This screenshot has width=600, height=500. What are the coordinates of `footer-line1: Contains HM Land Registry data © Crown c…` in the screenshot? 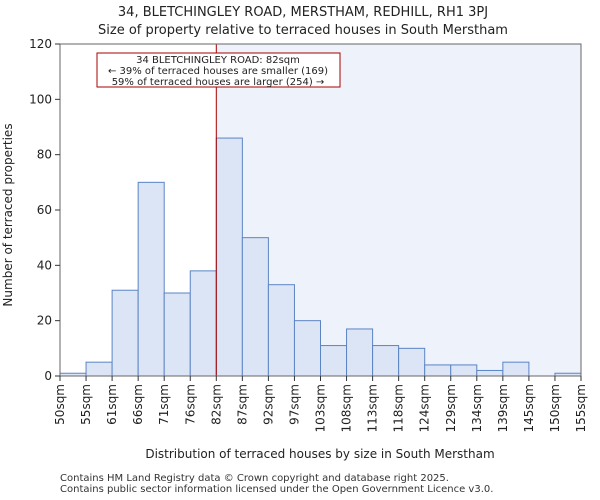 It's located at (254, 478).